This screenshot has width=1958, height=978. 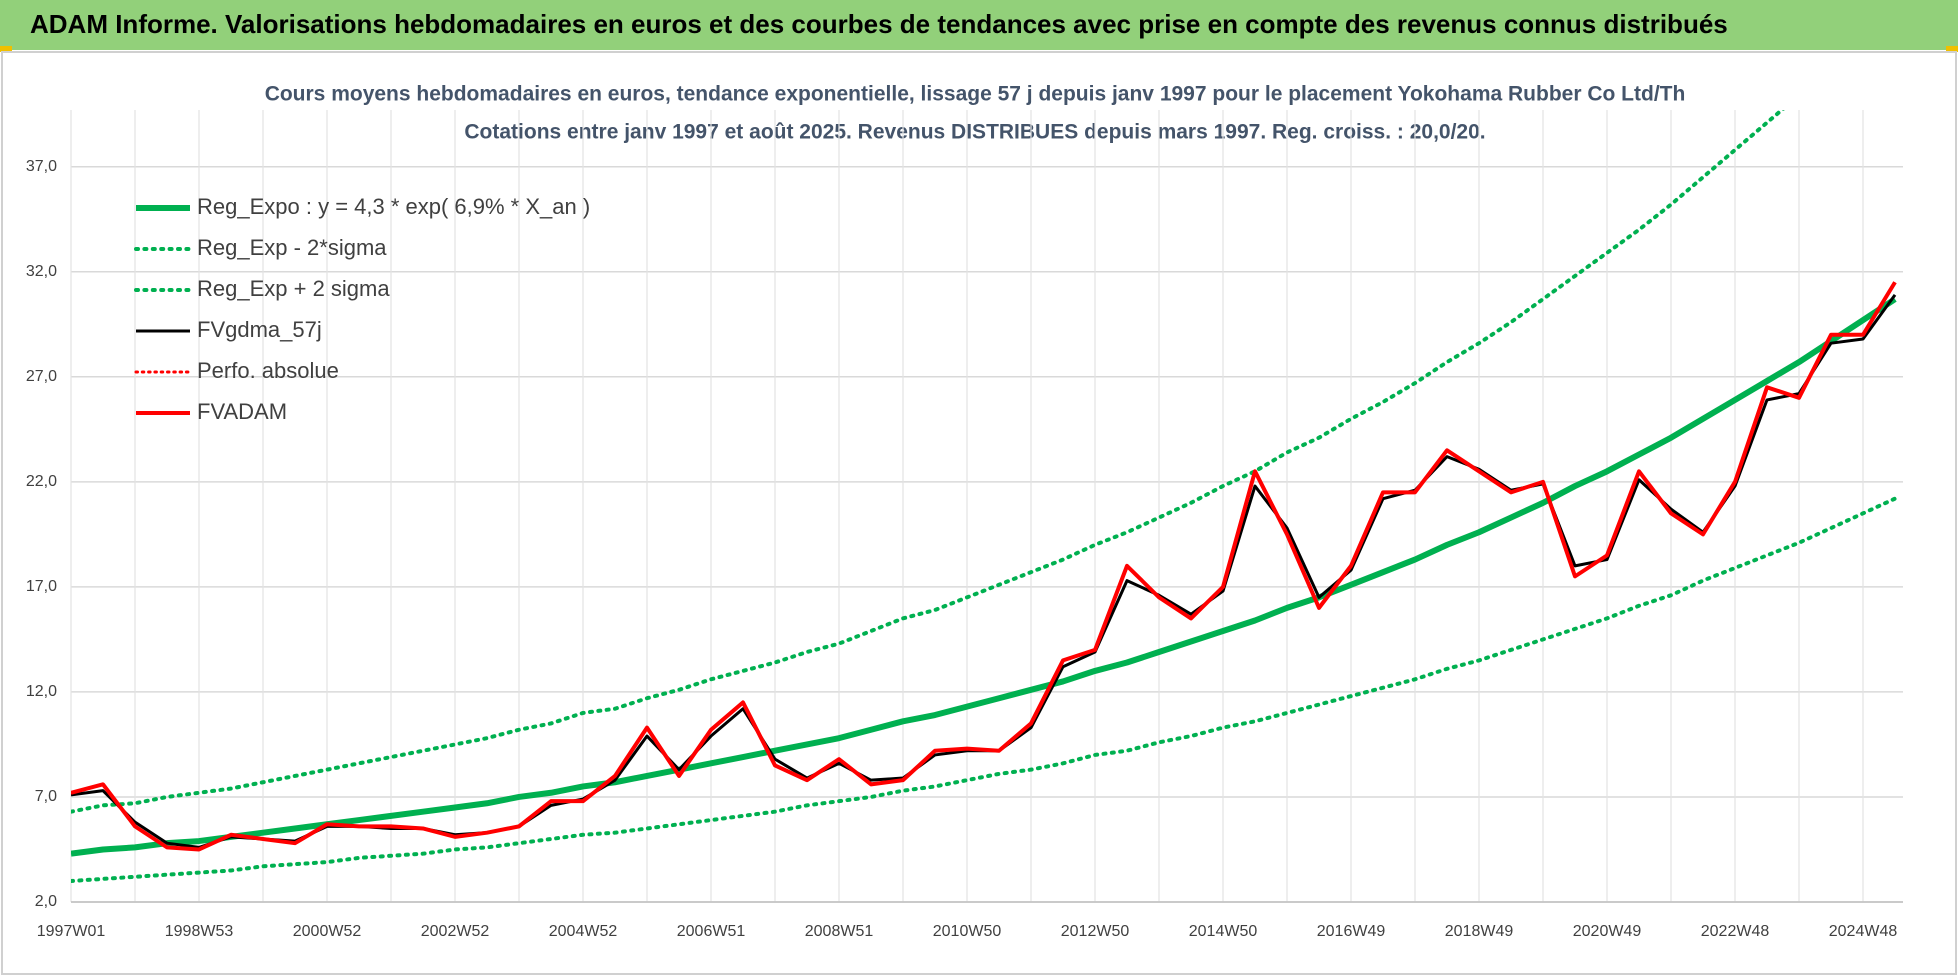 What do you see at coordinates (292, 247) in the screenshot?
I see `legend-label: Reg_Exp - 2*sigma` at bounding box center [292, 247].